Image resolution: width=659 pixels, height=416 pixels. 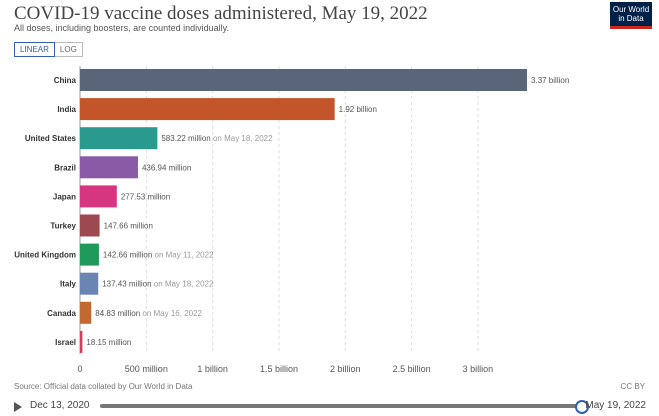 What do you see at coordinates (145, 196) in the screenshot?
I see `value-label: 277.53 million` at bounding box center [145, 196].